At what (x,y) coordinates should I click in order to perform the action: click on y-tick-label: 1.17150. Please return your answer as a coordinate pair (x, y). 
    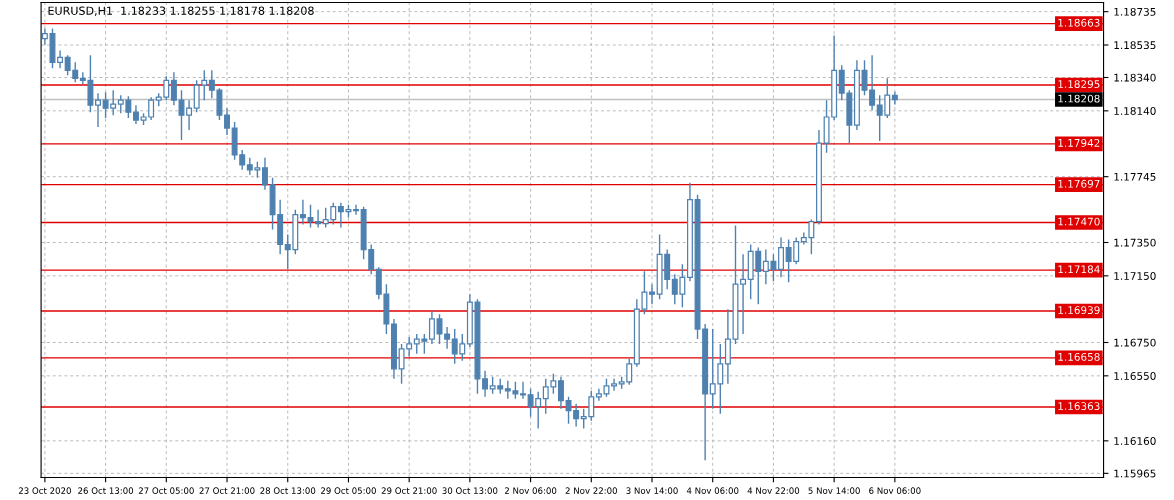
    Looking at the image, I should click on (1135, 276).